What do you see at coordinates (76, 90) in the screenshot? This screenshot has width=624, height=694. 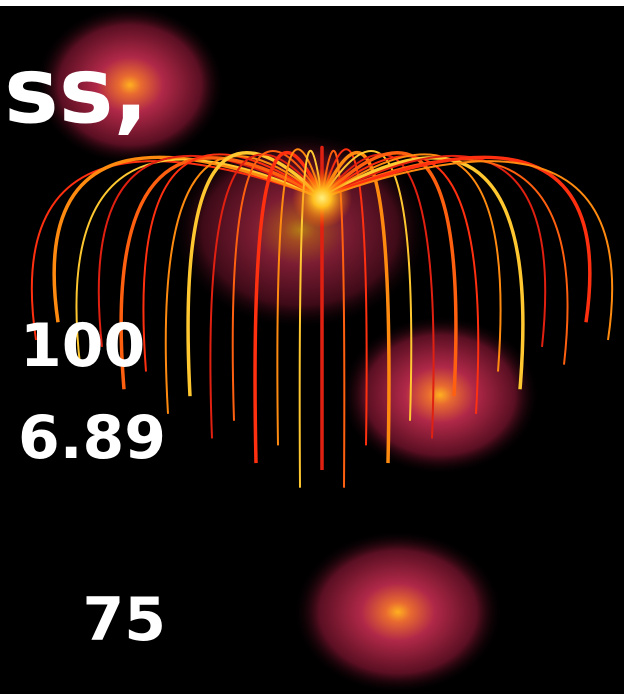 I see `heading-fragment: ss,` at bounding box center [76, 90].